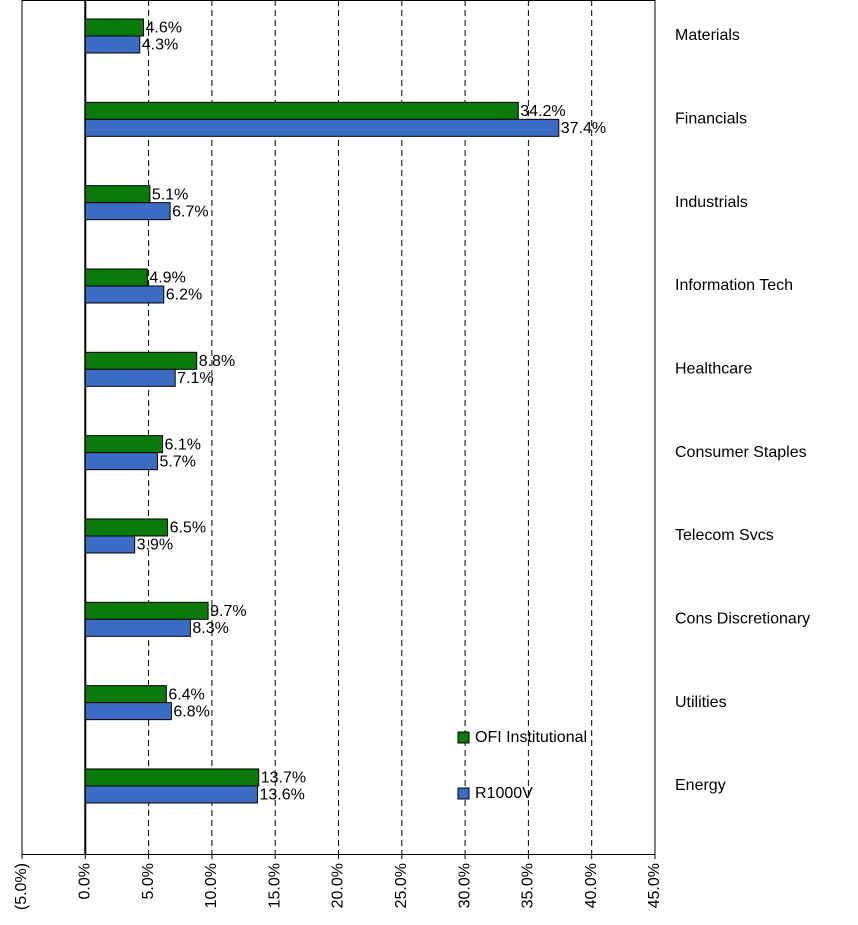 The image size is (858, 925). What do you see at coordinates (734, 285) in the screenshot?
I see `category-label: Information Tech` at bounding box center [734, 285].